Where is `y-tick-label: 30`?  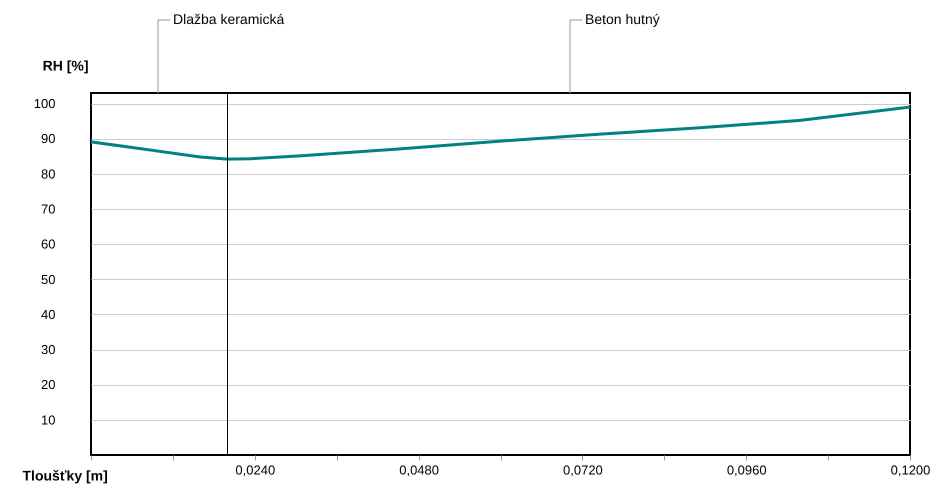
y-tick-label: 30 is located at coordinates (48, 350).